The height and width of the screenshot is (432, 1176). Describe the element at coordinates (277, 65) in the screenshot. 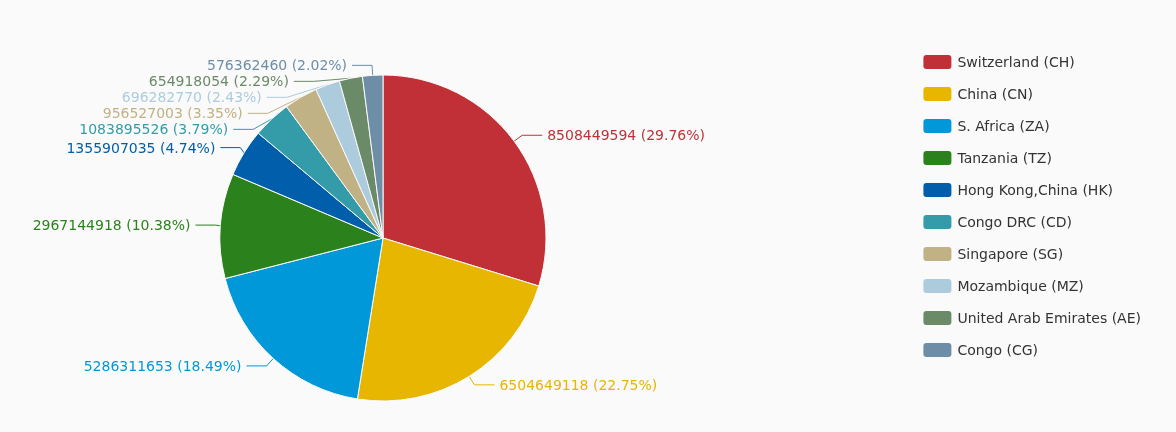

I see `data-label: 576362460 (2.02%)` at that location.